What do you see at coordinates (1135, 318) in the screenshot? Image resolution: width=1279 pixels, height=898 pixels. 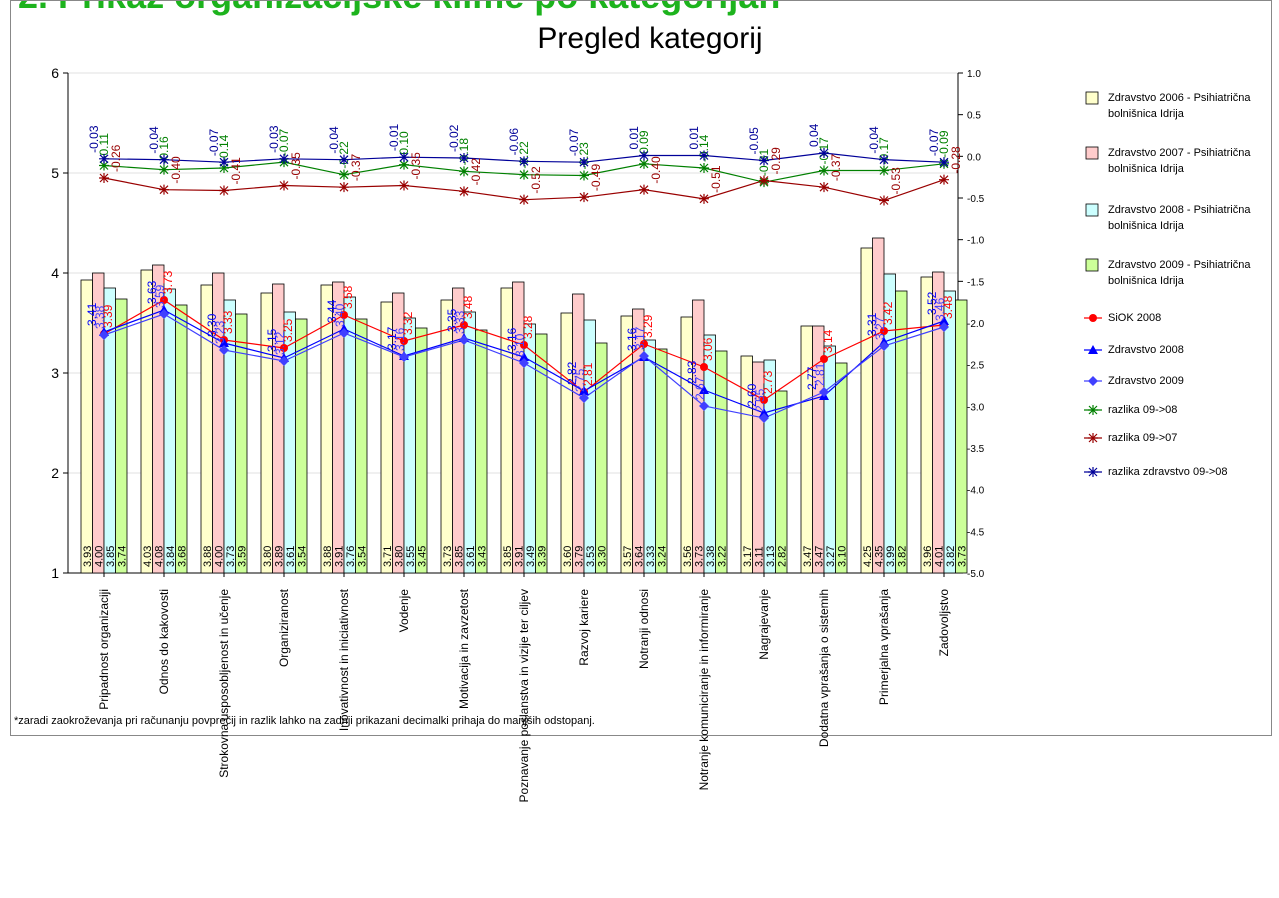 I see `legend-label: SiOK 2008` at bounding box center [1135, 318].